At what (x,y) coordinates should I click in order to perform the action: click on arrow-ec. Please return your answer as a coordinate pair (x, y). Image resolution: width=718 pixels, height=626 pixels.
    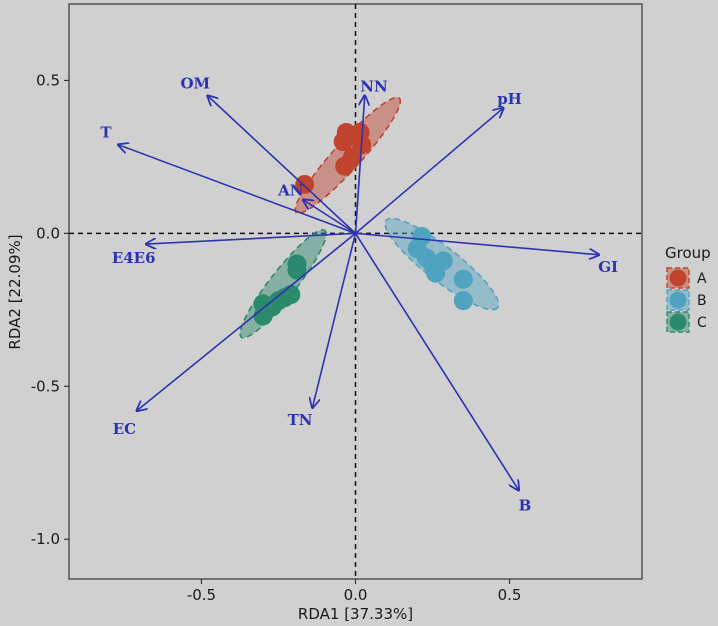
    Looking at the image, I should click on (247, 321).